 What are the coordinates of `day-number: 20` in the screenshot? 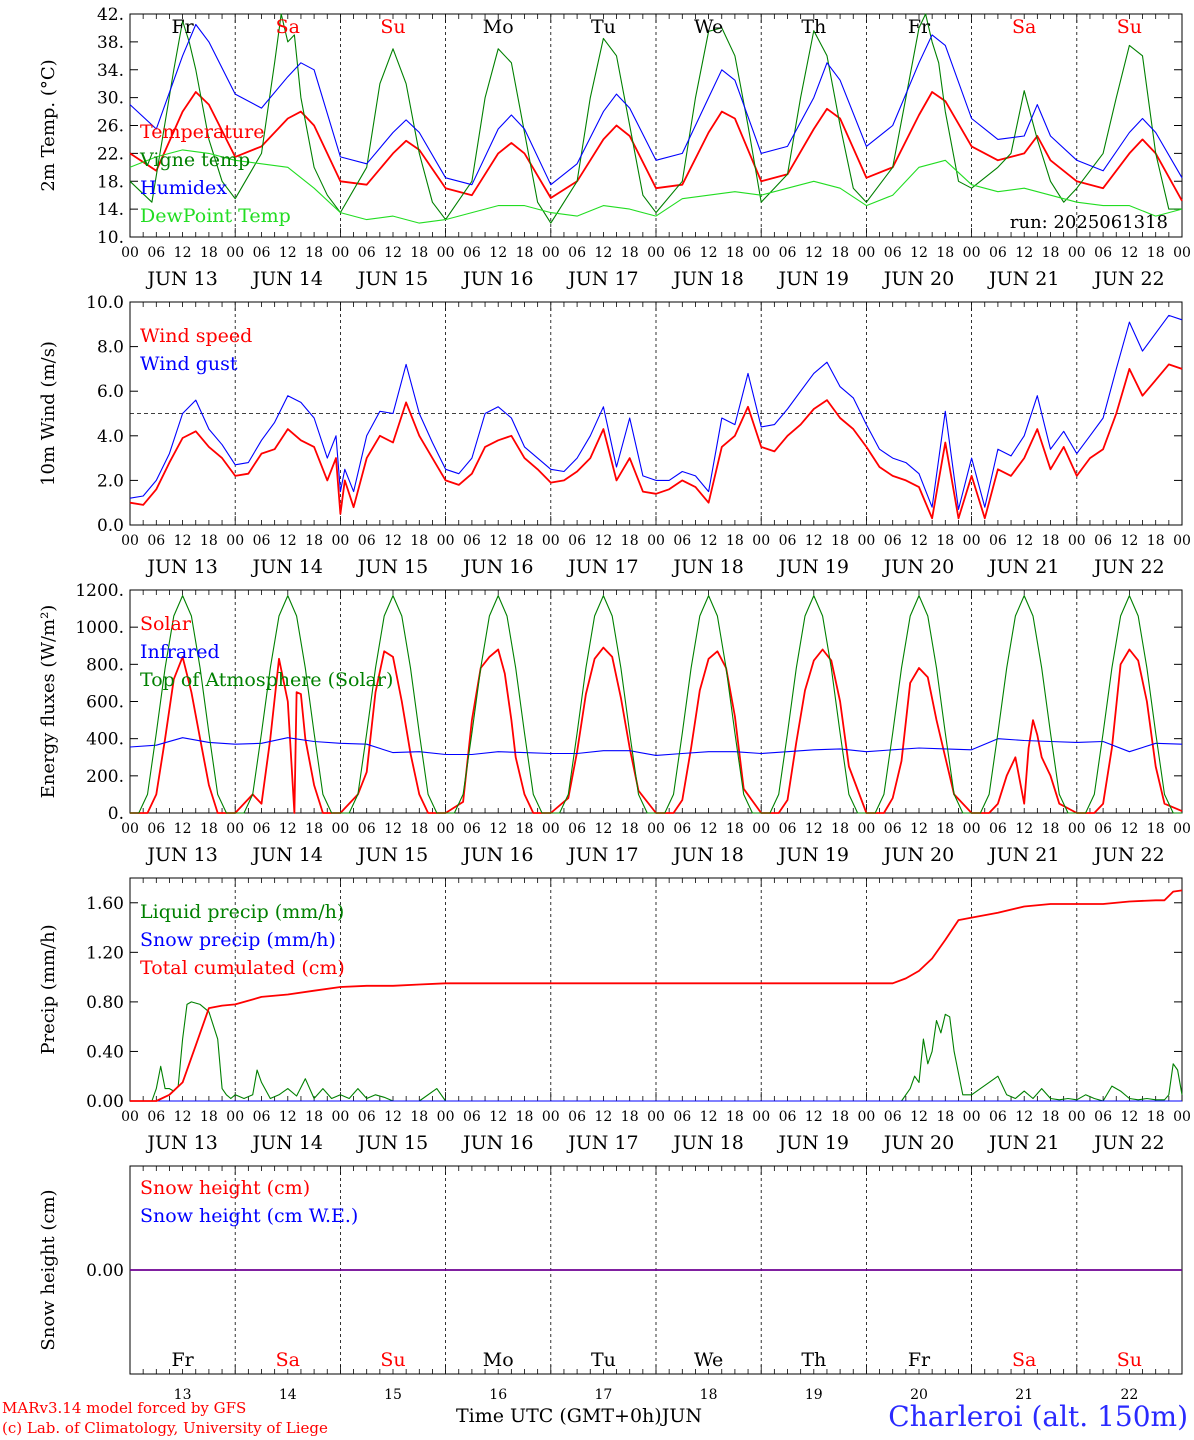 It's located at (919, 1395).